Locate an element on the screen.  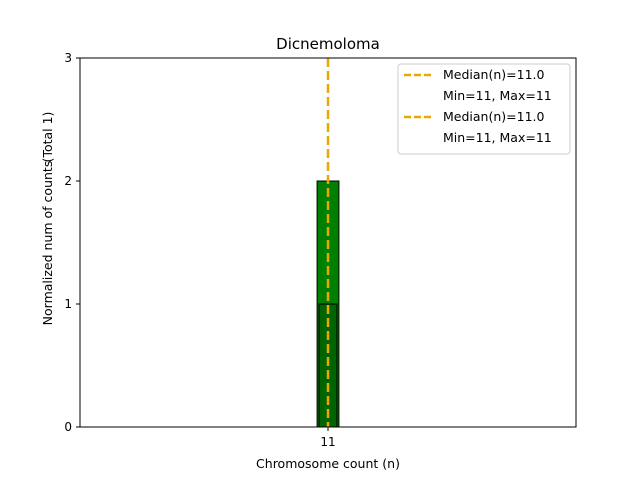
y-axis-label: Normalized num of counts is located at coordinates (47, 243).